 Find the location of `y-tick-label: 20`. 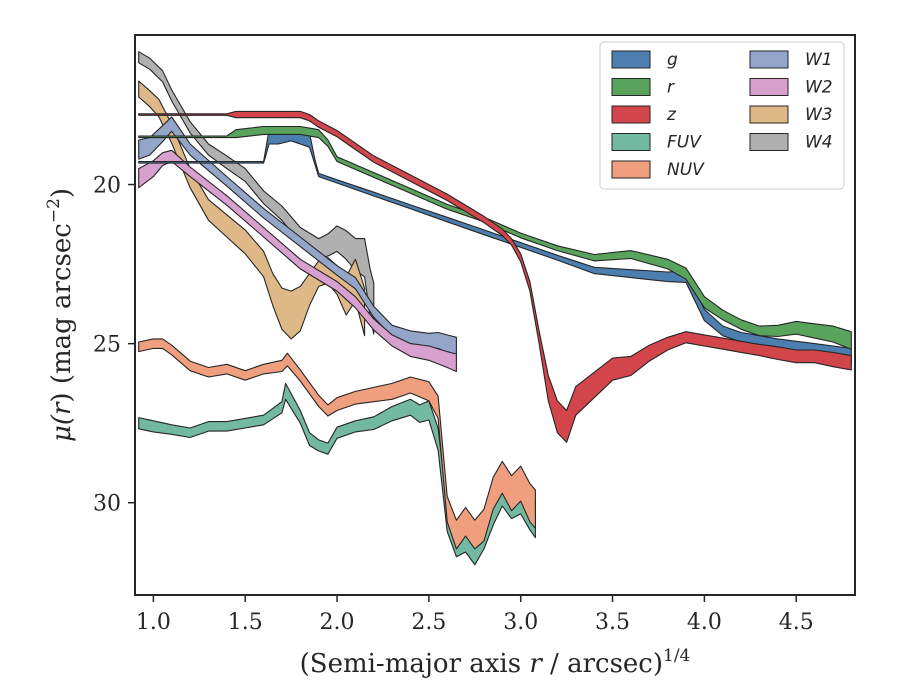

y-tick-label: 20 is located at coordinates (107, 186).